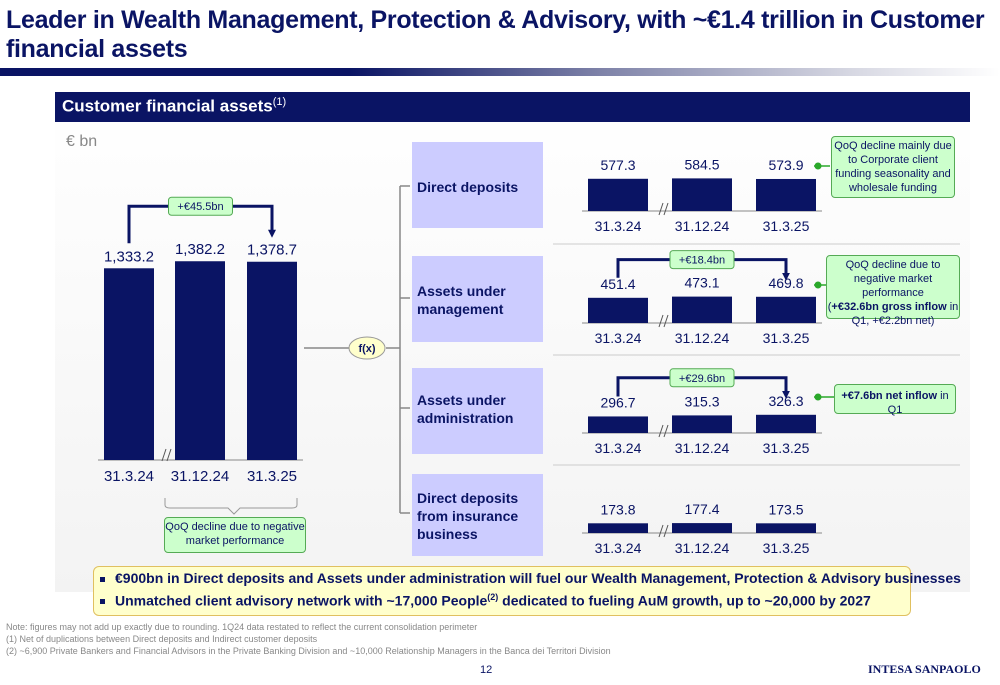 This screenshot has height=685, width=1000. What do you see at coordinates (461, 300) in the screenshot?
I see `segment-label-aum: Assets under management` at bounding box center [461, 300].